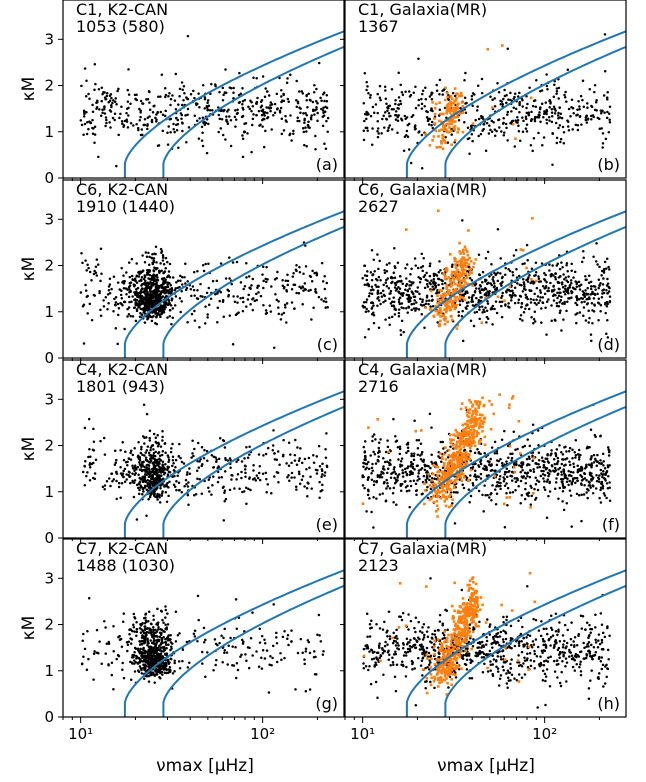 This screenshot has width=646, height=782. I want to click on panel-count: 1053 (580), so click(120, 26).